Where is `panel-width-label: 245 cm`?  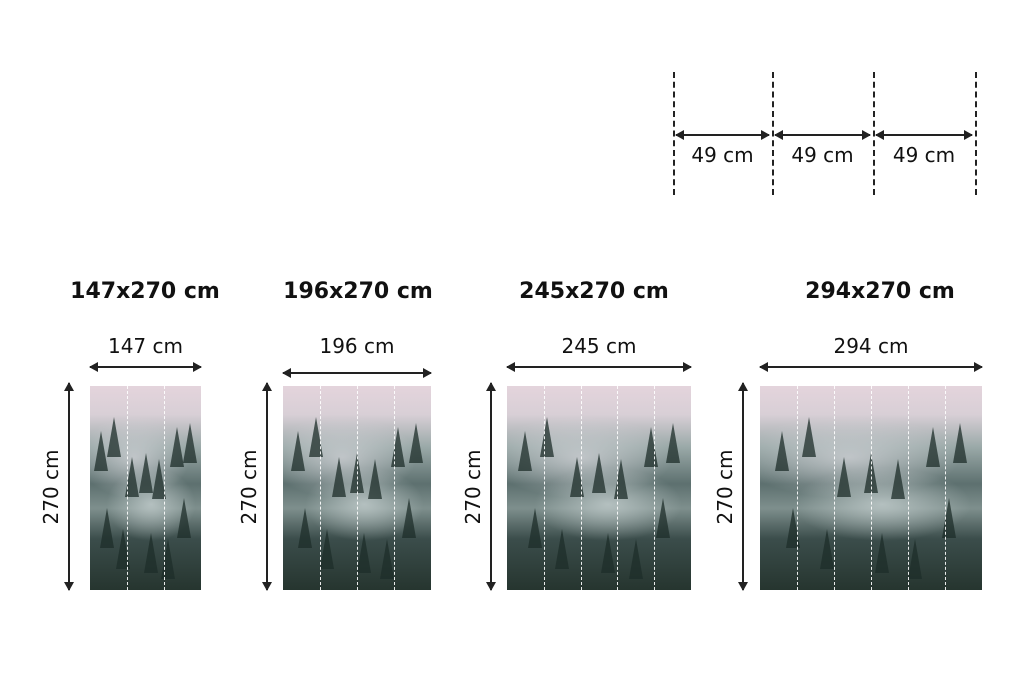 panel-width-label: 245 cm is located at coordinates (599, 346).